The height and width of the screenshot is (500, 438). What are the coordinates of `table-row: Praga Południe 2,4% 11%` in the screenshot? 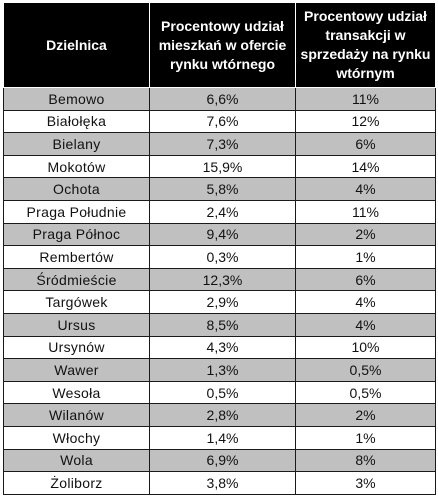 It's located at (219, 211).